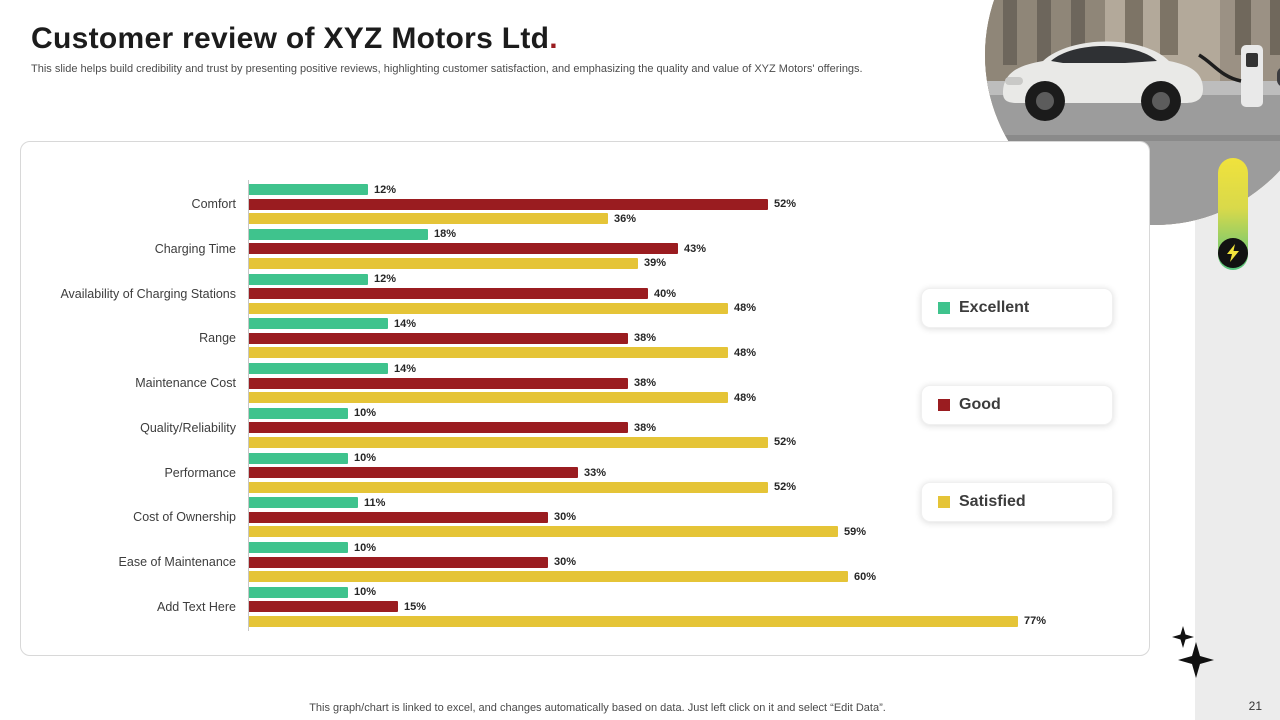 The image size is (1280, 720). I want to click on legend-item-excellent: Excellent, so click(1017, 308).